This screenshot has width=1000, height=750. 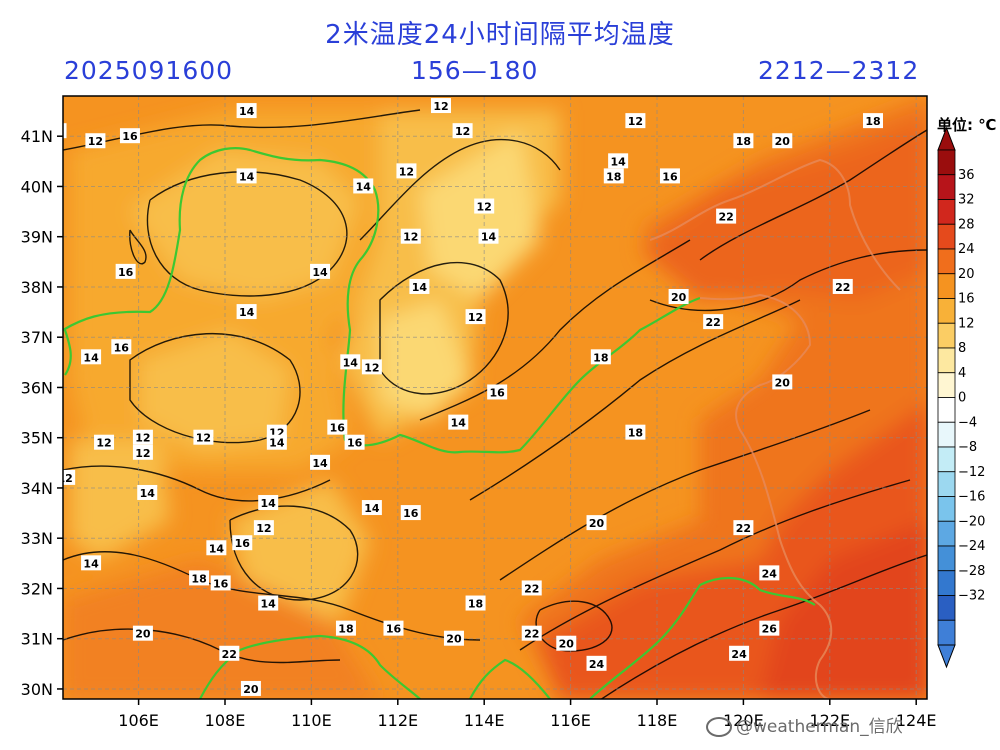 I want to click on colorbar-label: −24, so click(x=971, y=546).